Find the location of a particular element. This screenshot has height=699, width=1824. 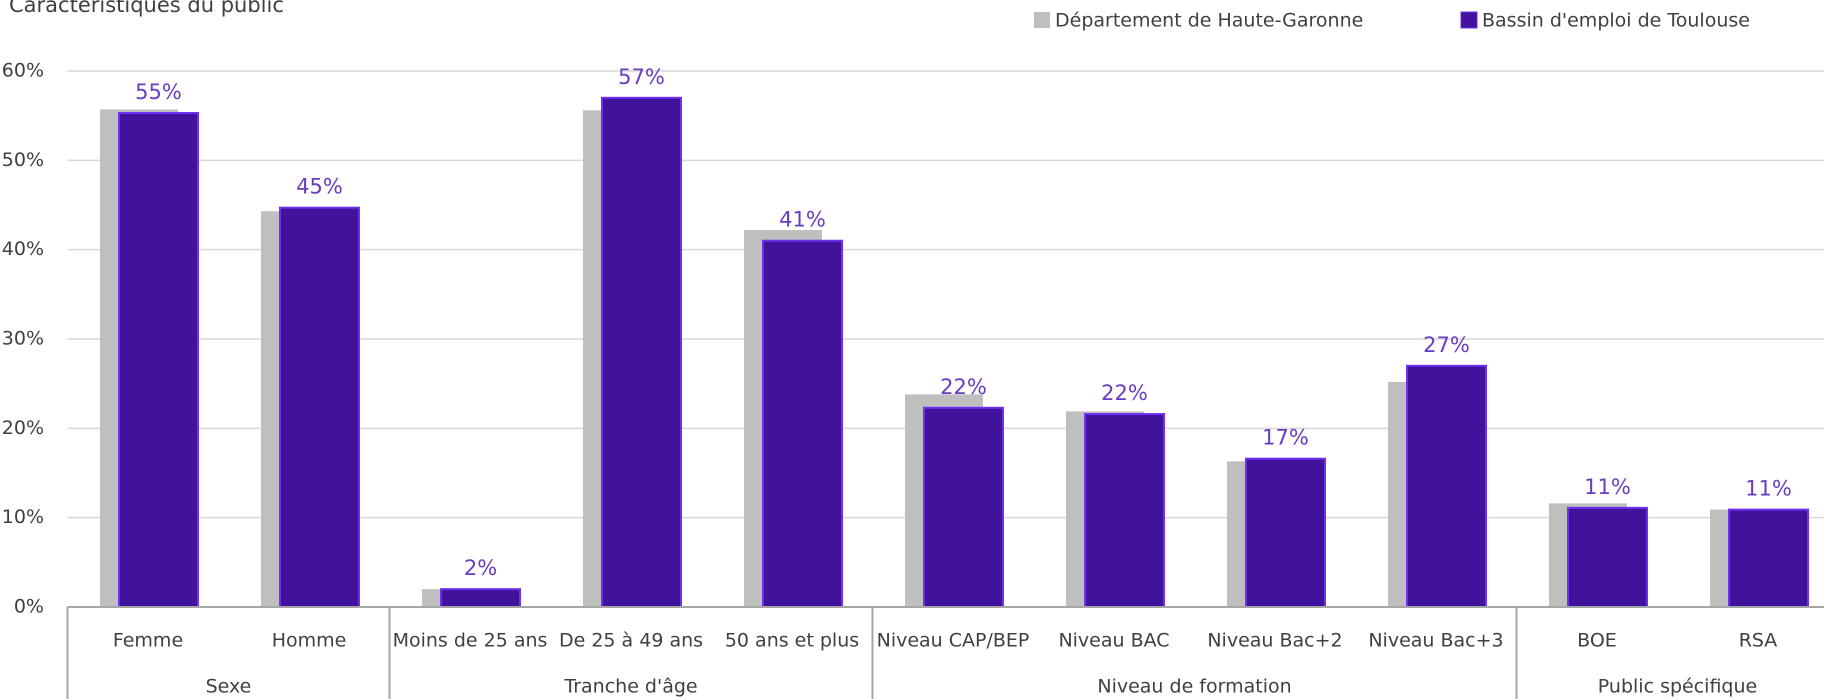

y-tick-label: 60% is located at coordinates (23, 71).